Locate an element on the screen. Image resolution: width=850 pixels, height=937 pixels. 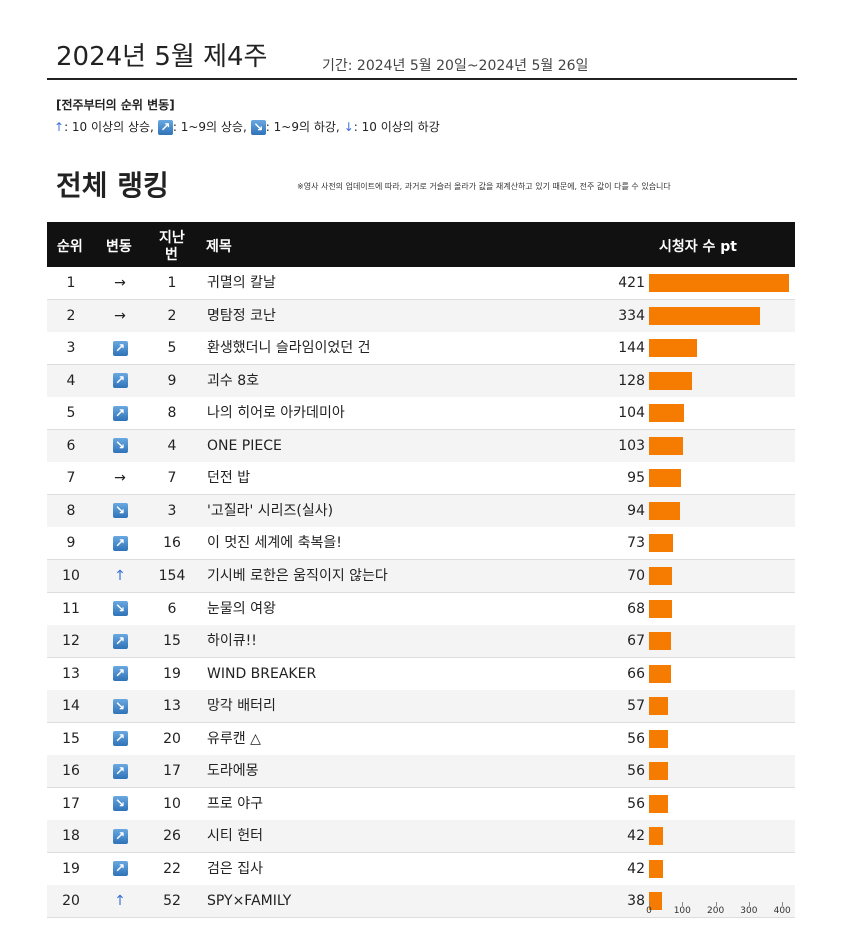
table-row: 3 ↗ 5 환생했더니 슬라임이었던 건 144 is located at coordinates (421, 349).